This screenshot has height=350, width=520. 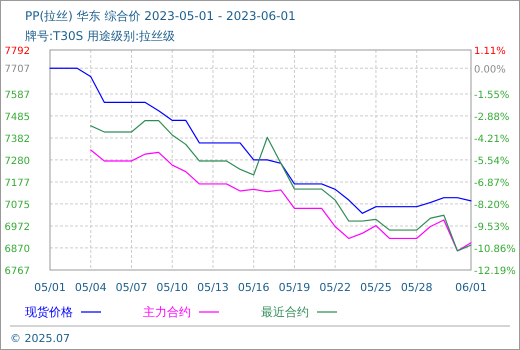 I want to click on y-tick-label: 7707, so click(x=17, y=70).